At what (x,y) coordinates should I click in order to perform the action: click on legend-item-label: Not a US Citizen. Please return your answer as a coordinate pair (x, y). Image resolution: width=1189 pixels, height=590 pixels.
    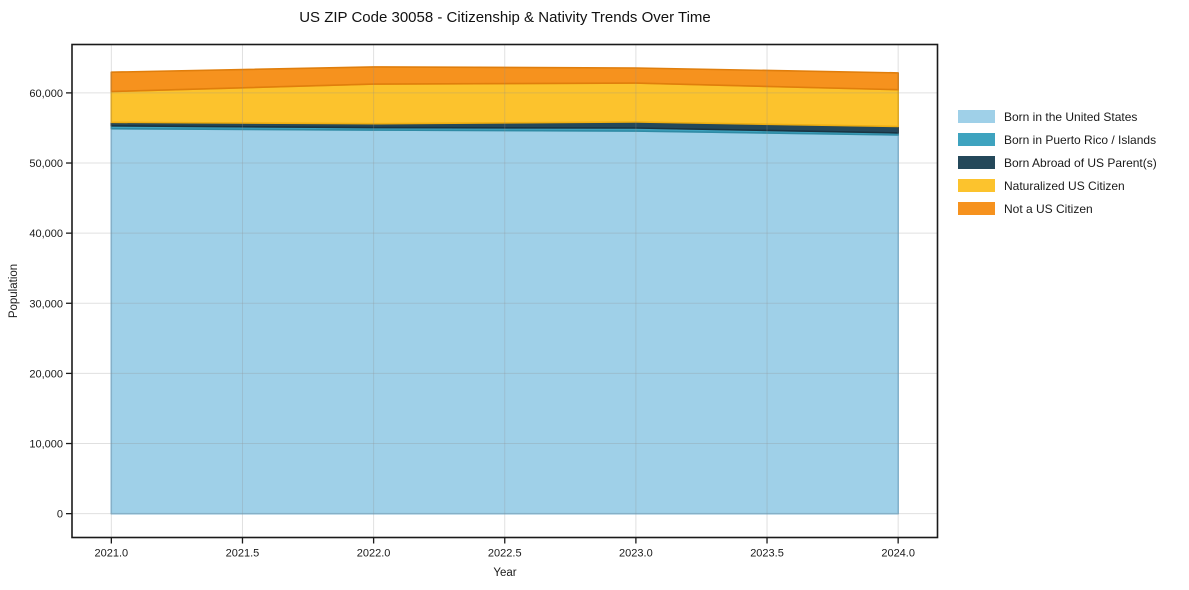
    Looking at the image, I should click on (1048, 208).